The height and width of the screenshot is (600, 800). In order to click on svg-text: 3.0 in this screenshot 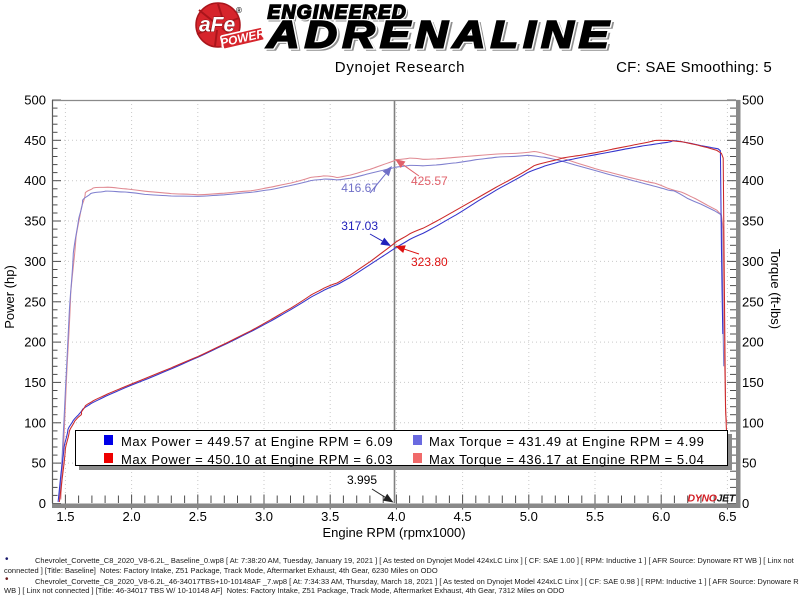, I will do `click(264, 516)`.